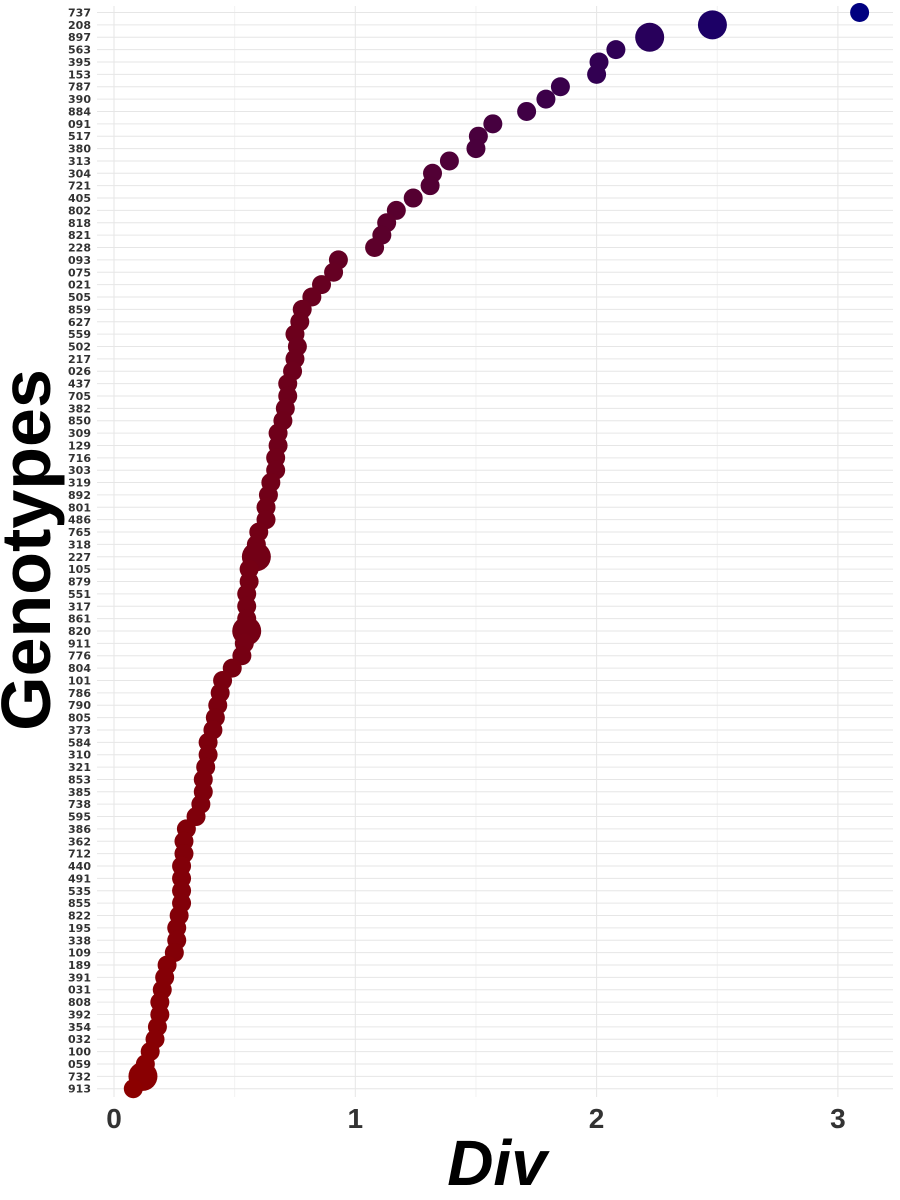 This screenshot has width=900, height=1200. Describe the element at coordinates (79, 965) in the screenshot. I see `y-tick-label: 189` at that location.